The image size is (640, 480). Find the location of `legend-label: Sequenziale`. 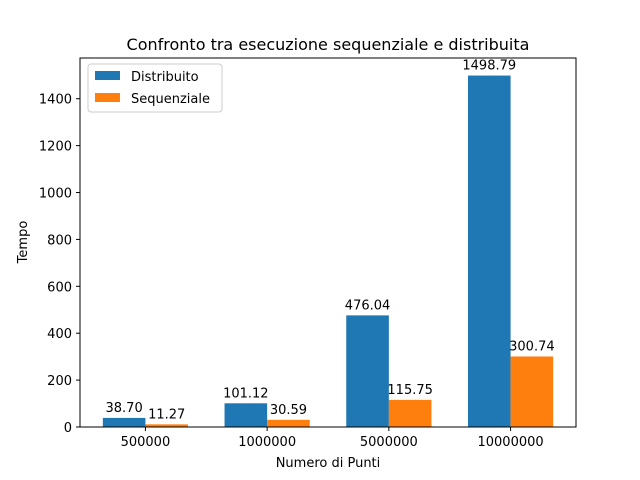

legend-label: Sequenziale is located at coordinates (170, 99).